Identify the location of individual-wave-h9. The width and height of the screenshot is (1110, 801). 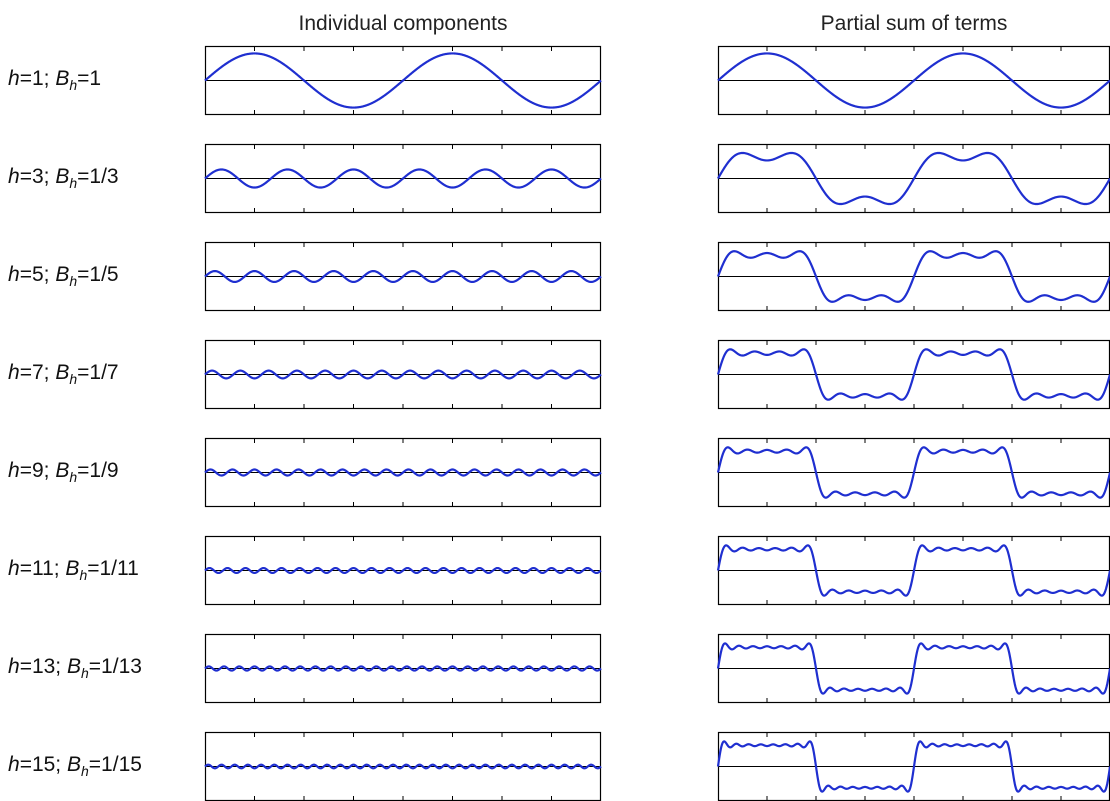
(403, 472).